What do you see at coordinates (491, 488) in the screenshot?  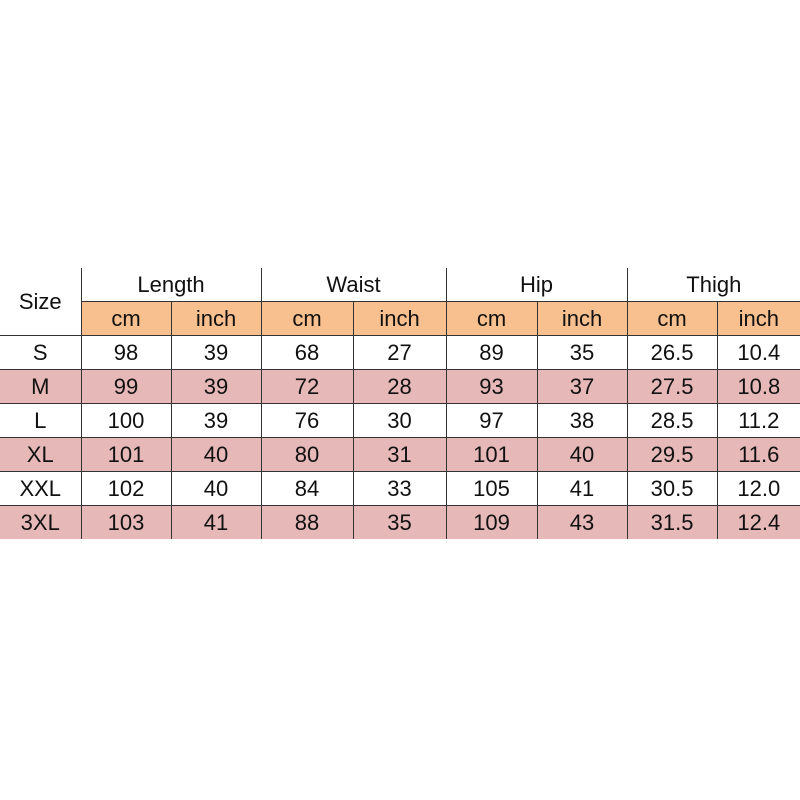 I see `measurement-cell: 105` at bounding box center [491, 488].